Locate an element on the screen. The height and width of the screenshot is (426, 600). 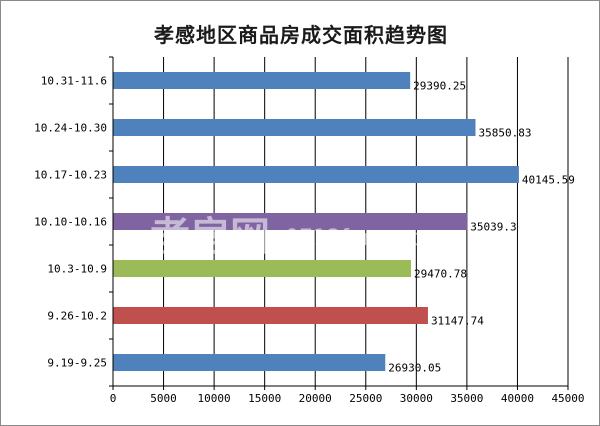
bar-9.26-10.2 is located at coordinates (270, 315).